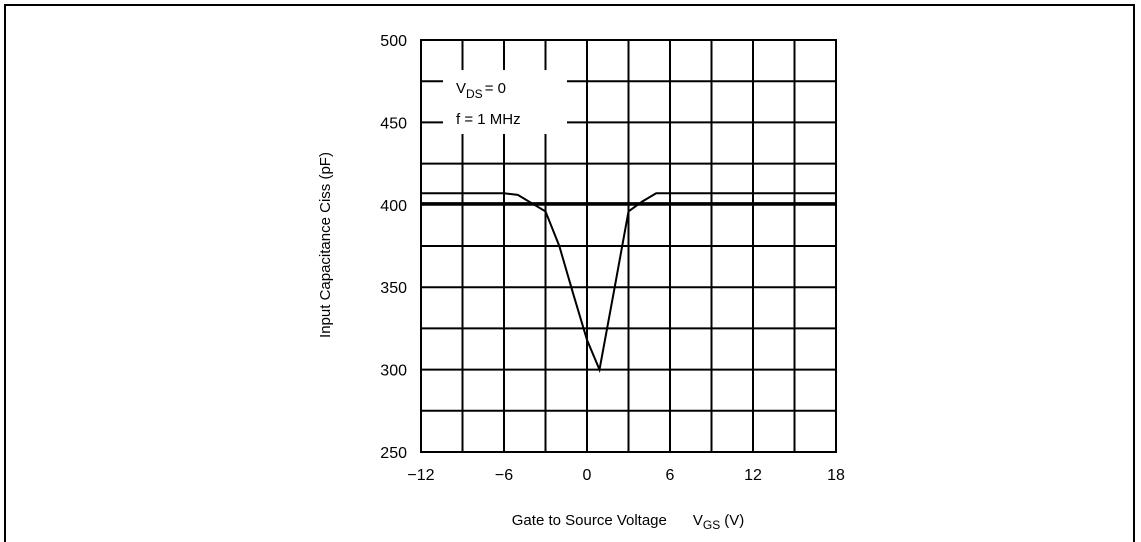 This screenshot has height=542, width=1141. What do you see at coordinates (836, 475) in the screenshot?
I see `x-tick-label: 18` at bounding box center [836, 475].